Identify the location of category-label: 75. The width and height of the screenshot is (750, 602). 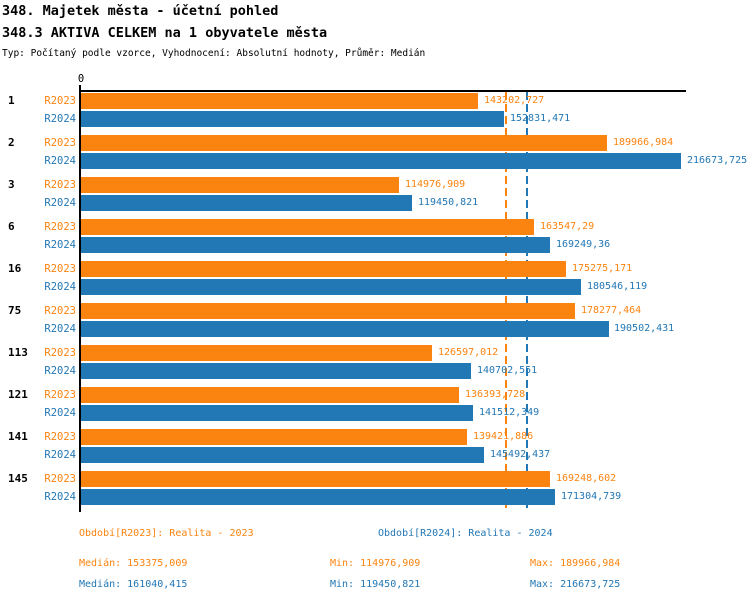
(15, 310).